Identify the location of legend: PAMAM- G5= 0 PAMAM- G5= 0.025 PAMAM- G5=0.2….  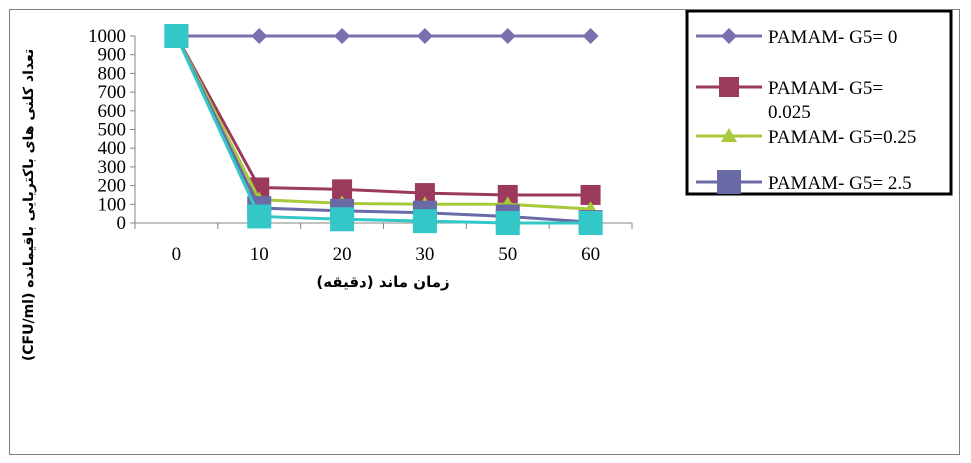
(819, 103).